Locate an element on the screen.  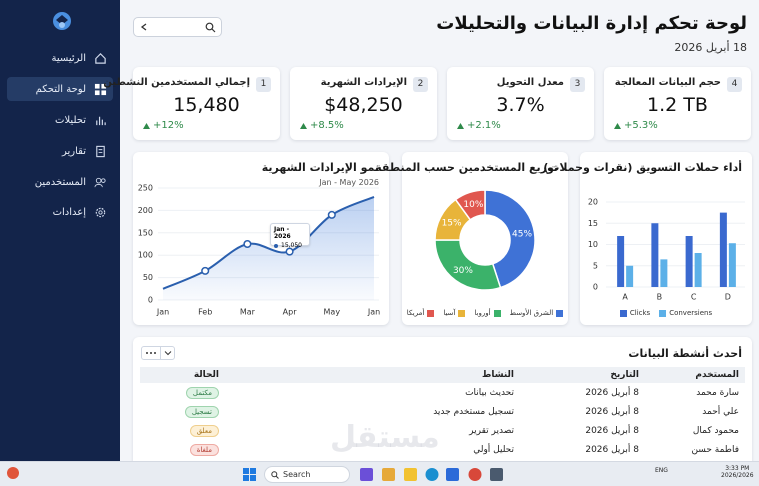
cell: تصدير تقرير is located at coordinates (491, 430).